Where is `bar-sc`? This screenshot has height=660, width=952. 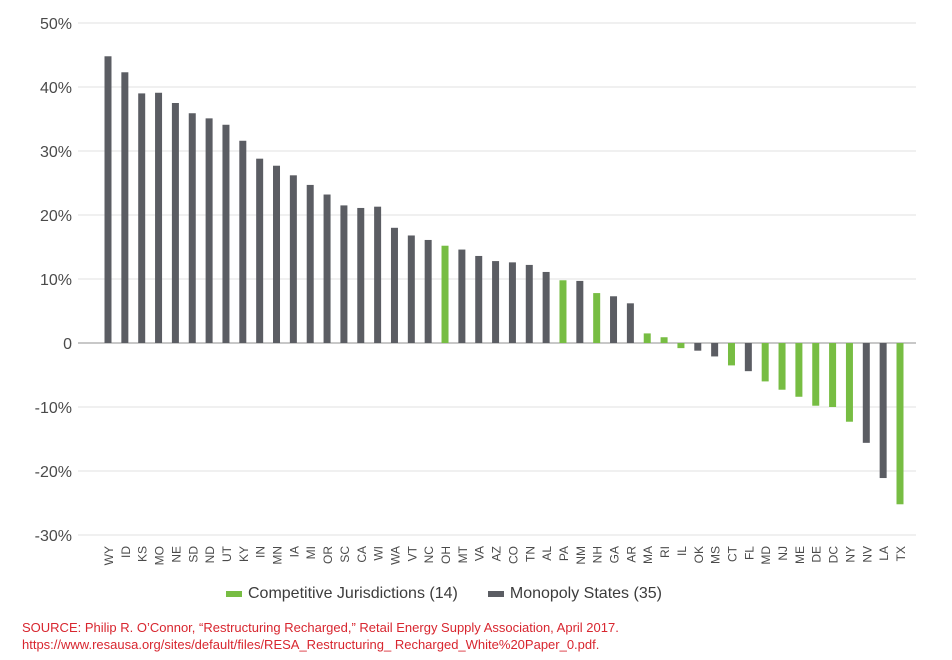 bar-sc is located at coordinates (344, 274).